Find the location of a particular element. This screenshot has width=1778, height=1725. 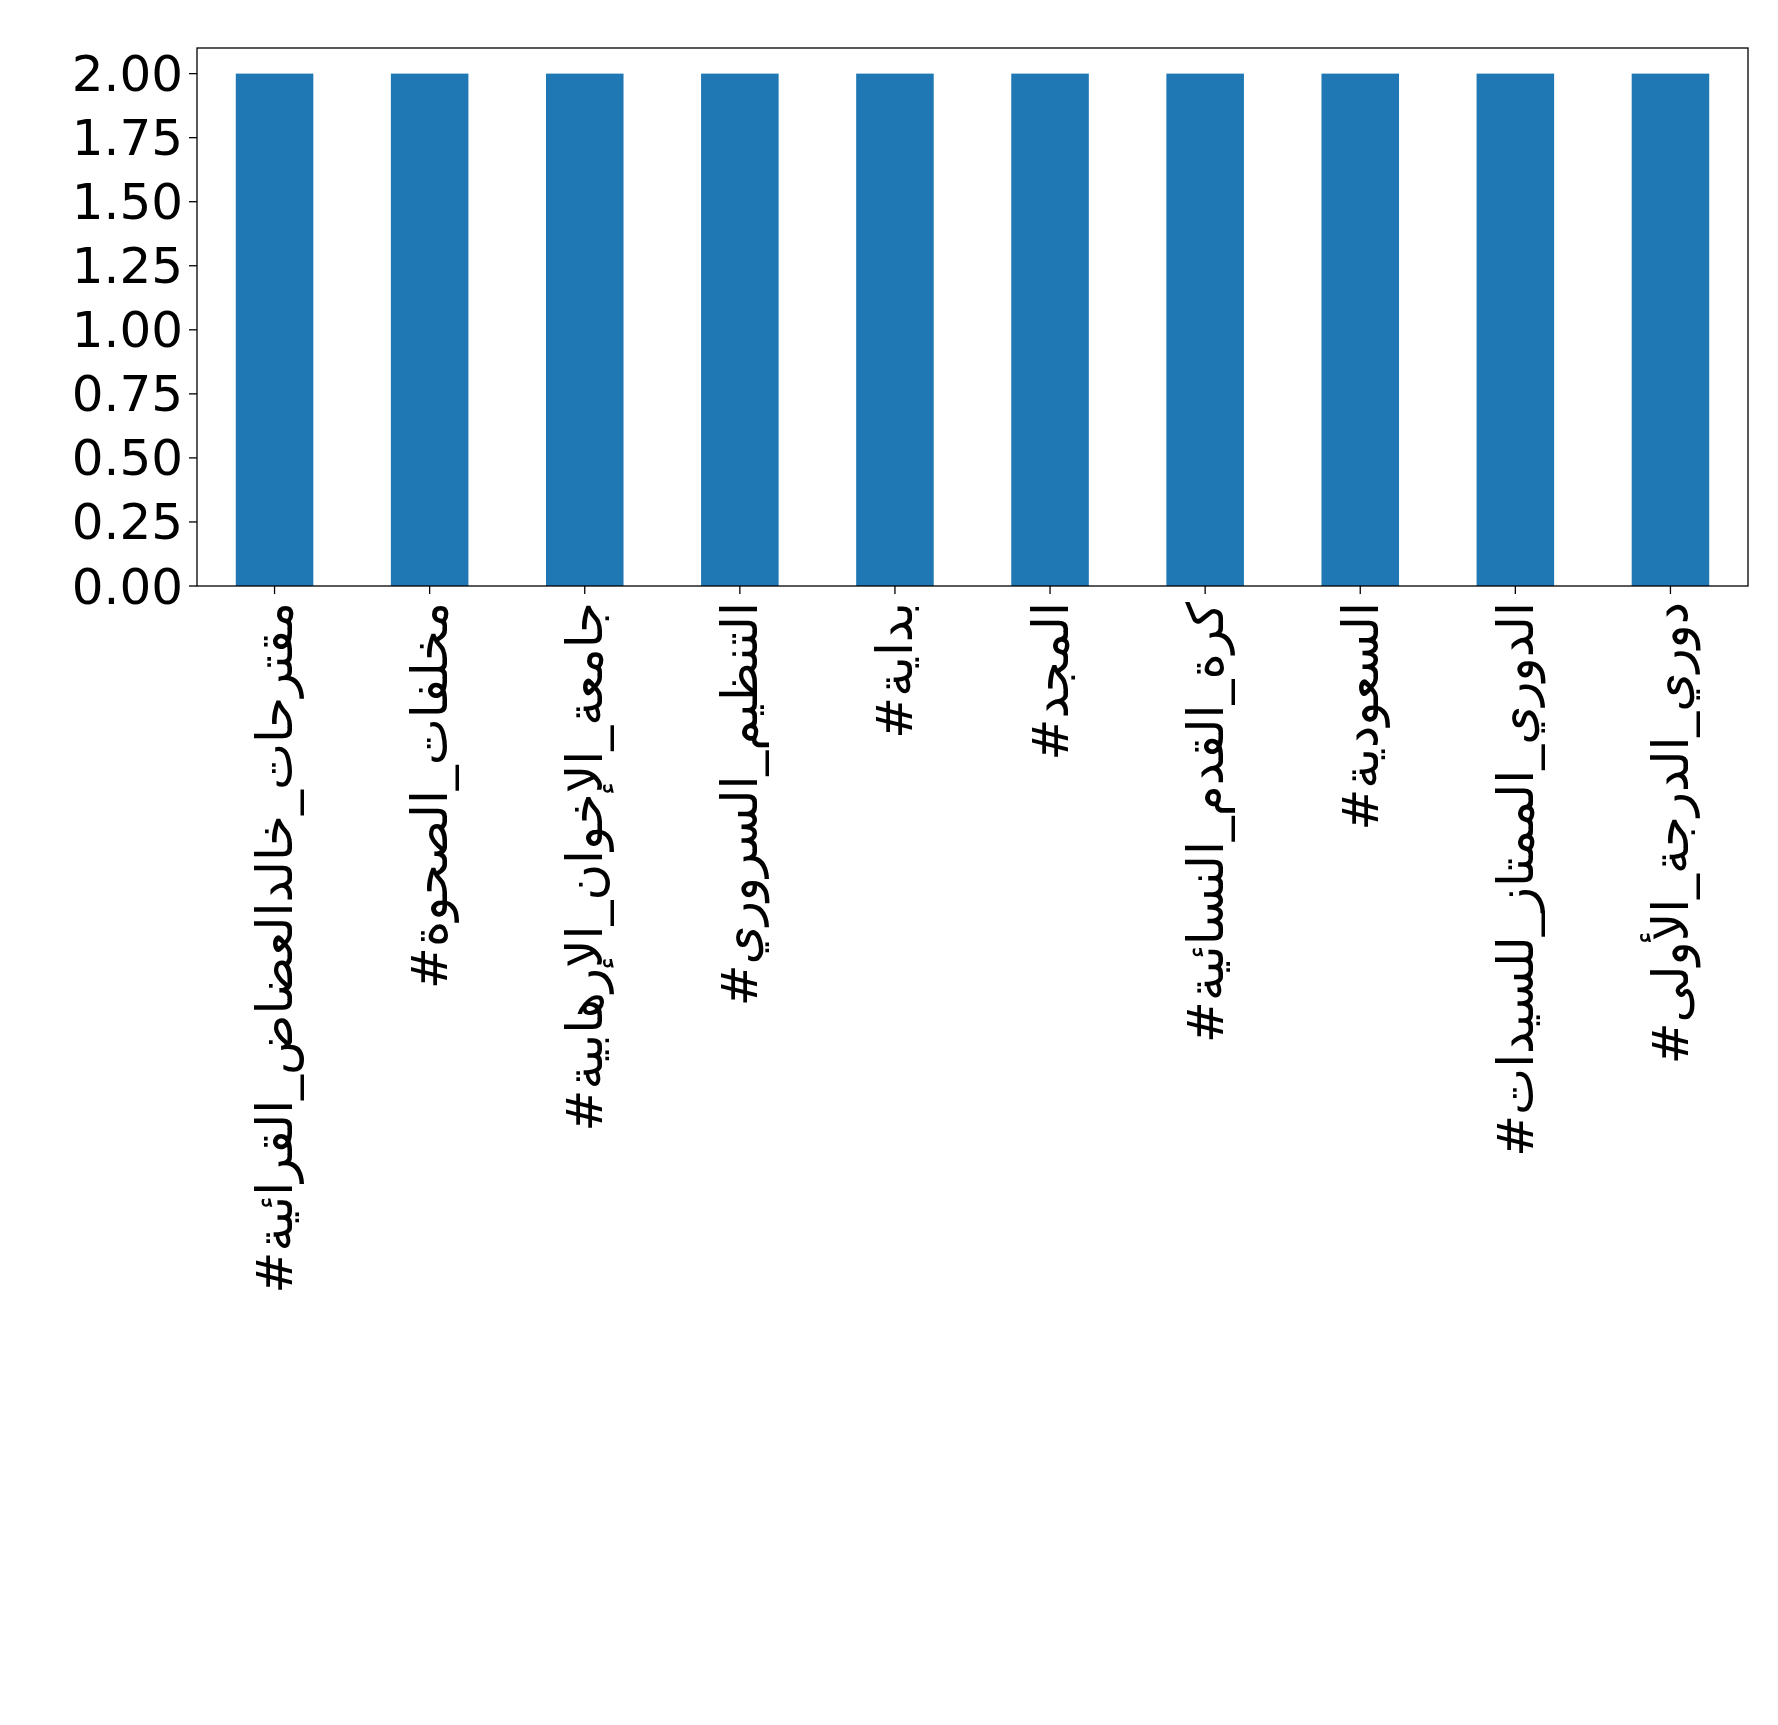

x-tick-label: #مخلفات_الصحوة is located at coordinates (430, 795).